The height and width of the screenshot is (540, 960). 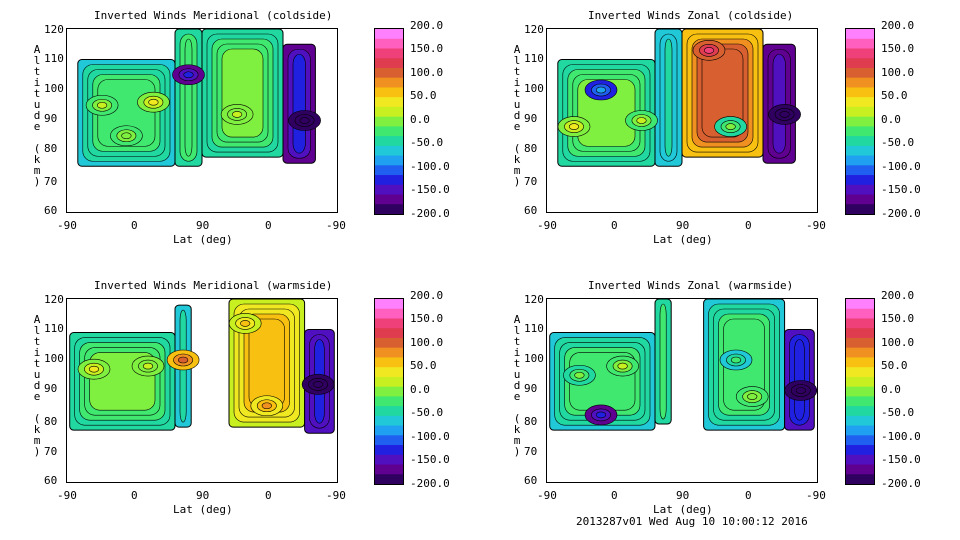 What do you see at coordinates (430, 436) in the screenshot?
I see `colorbar-tick: -100.0` at bounding box center [430, 436].